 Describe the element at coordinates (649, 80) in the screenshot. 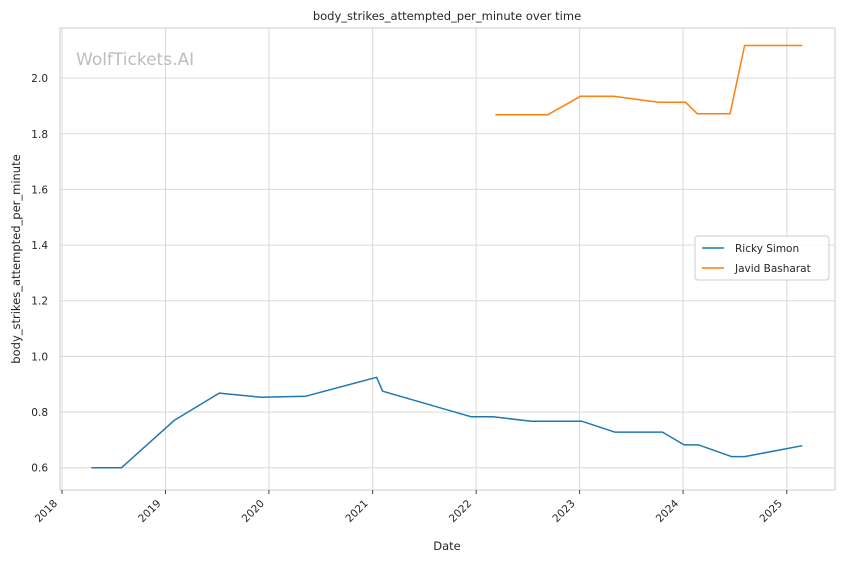

I see `series-line-javid-basharat` at that location.